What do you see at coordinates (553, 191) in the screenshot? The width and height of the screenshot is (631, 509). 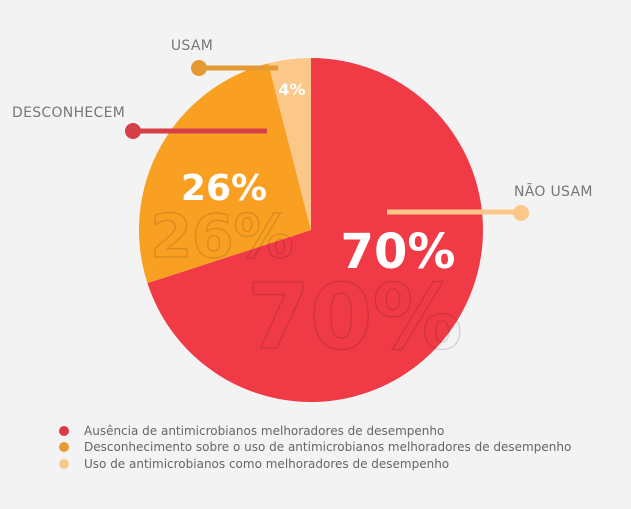 I see `svg-text: NÃO USAM` at bounding box center [553, 191].